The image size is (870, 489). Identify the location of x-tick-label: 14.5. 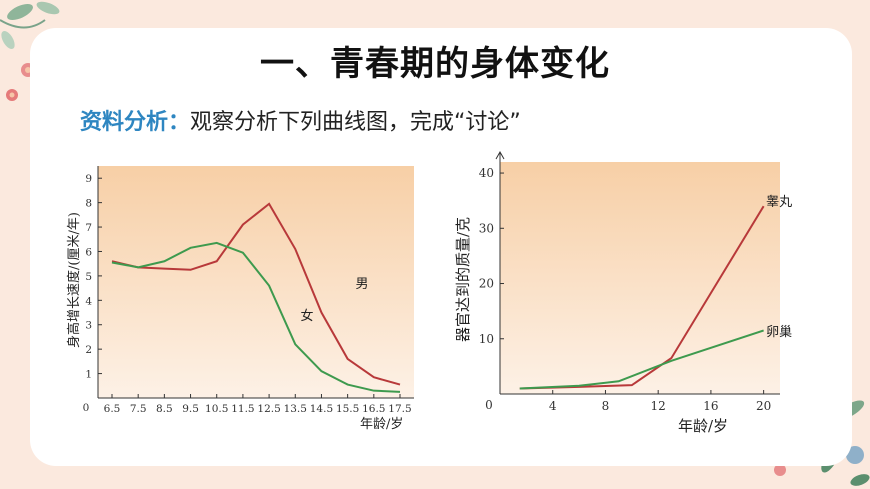
(321, 409).